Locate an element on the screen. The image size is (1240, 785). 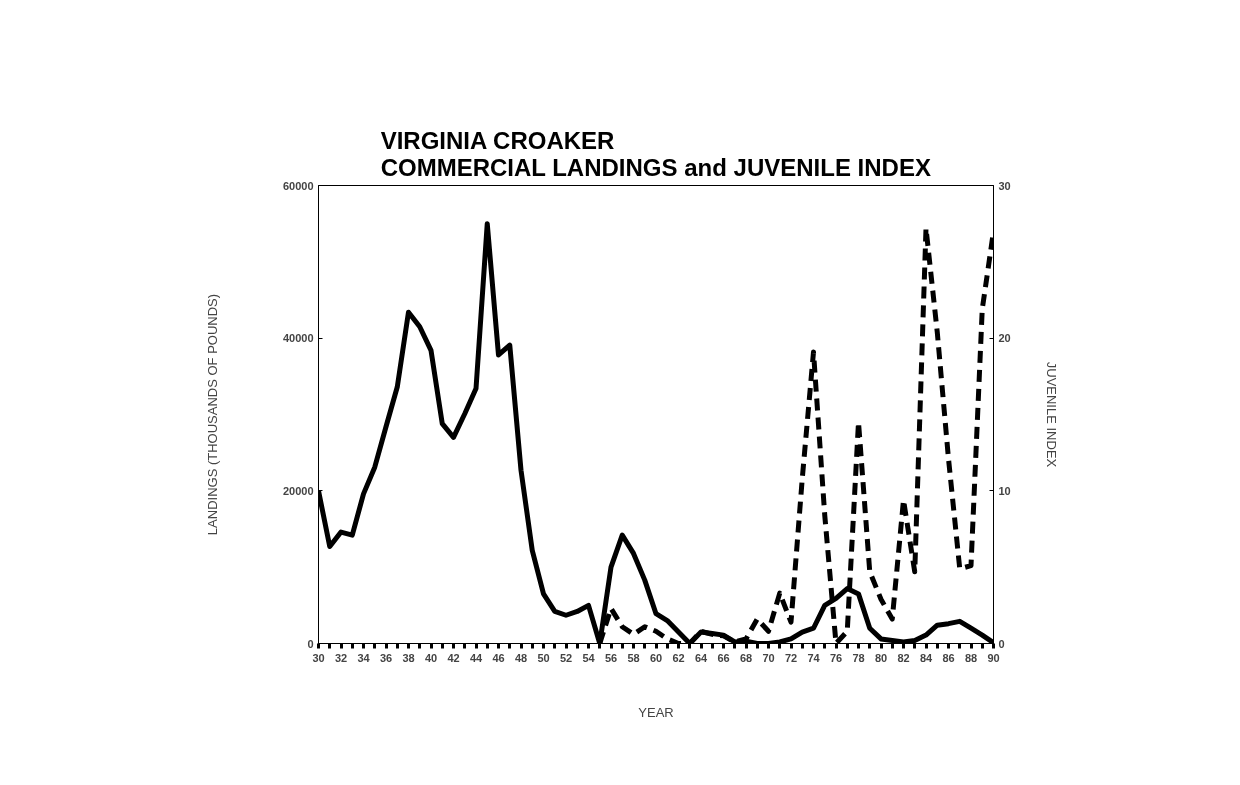
x-tick-label: 30 is located at coordinates (318, 657).